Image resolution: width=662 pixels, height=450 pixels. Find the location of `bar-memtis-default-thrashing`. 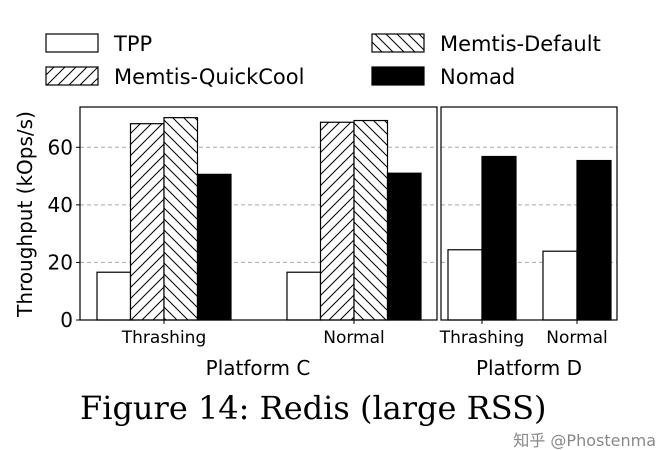

bar-memtis-default-thrashing is located at coordinates (181, 219).